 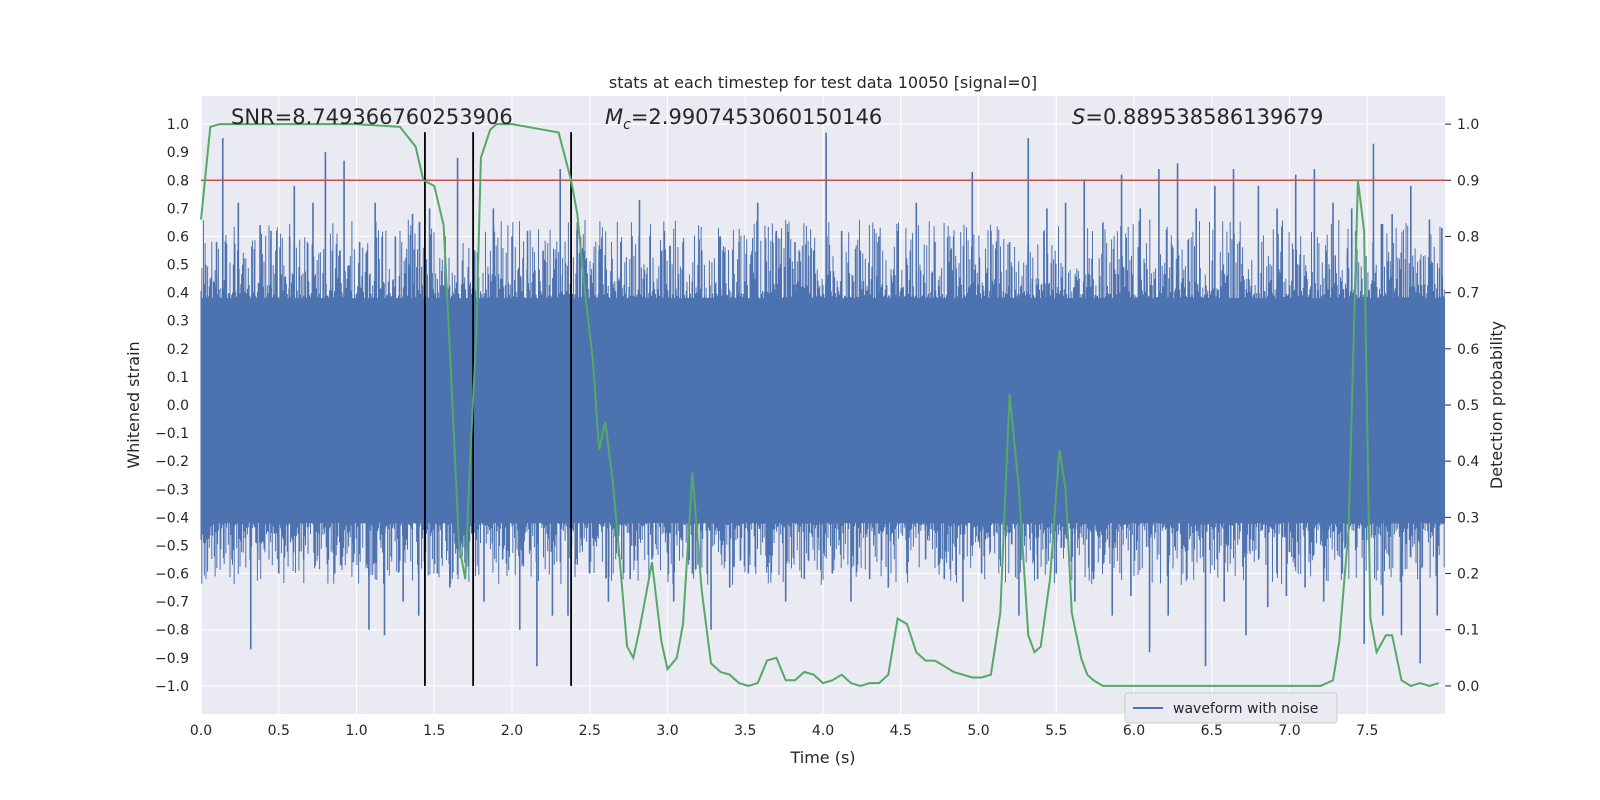 I want to click on y2-tick-label: 0.0, so click(x=1468, y=687).